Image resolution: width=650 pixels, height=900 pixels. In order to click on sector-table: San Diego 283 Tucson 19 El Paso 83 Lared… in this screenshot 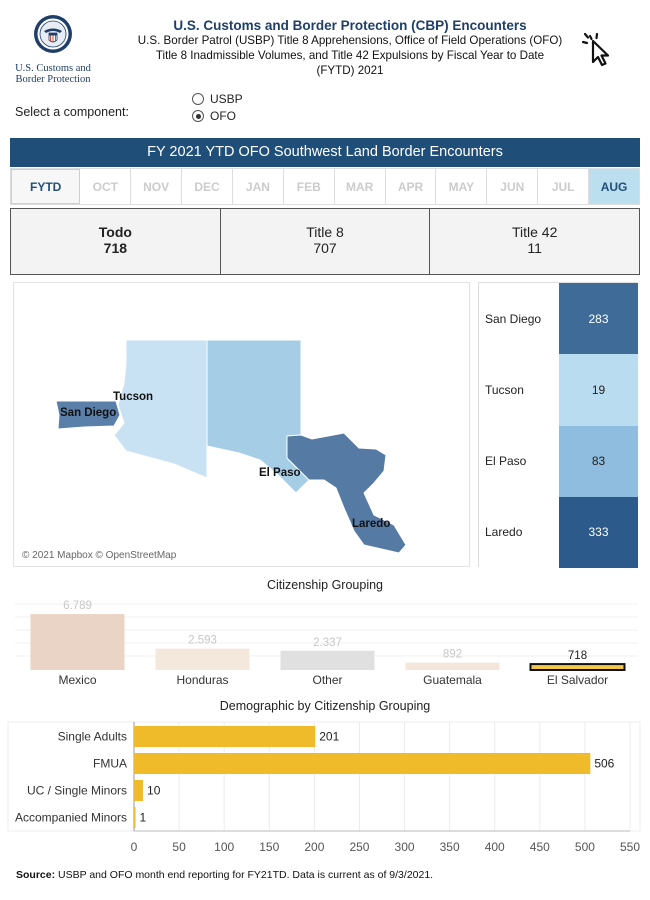, I will do `click(558, 425)`.